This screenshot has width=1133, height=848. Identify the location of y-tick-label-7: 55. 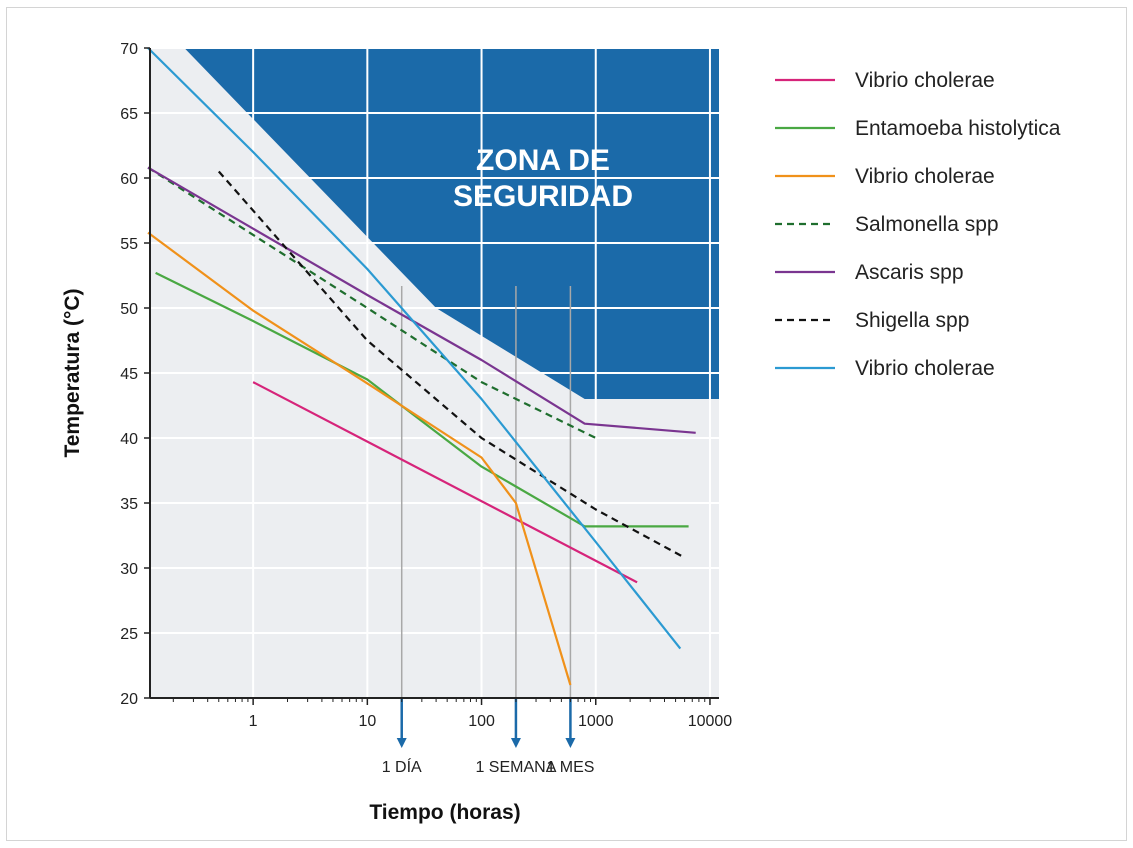
(129, 244).